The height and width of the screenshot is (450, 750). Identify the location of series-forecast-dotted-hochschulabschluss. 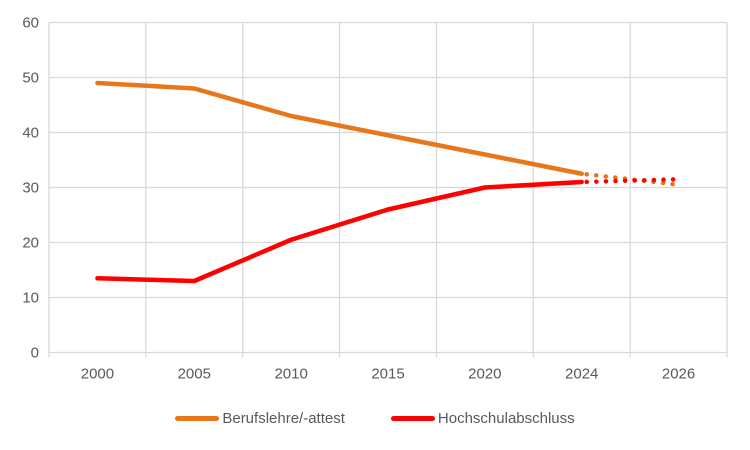
(630, 181).